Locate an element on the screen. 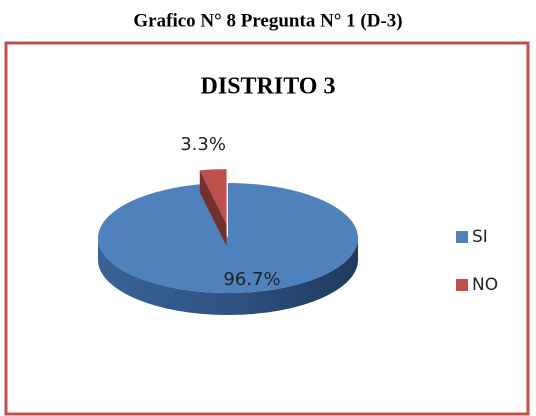 Image resolution: width=536 pixels, height=416 pixels. legend-label: NO is located at coordinates (485, 285).